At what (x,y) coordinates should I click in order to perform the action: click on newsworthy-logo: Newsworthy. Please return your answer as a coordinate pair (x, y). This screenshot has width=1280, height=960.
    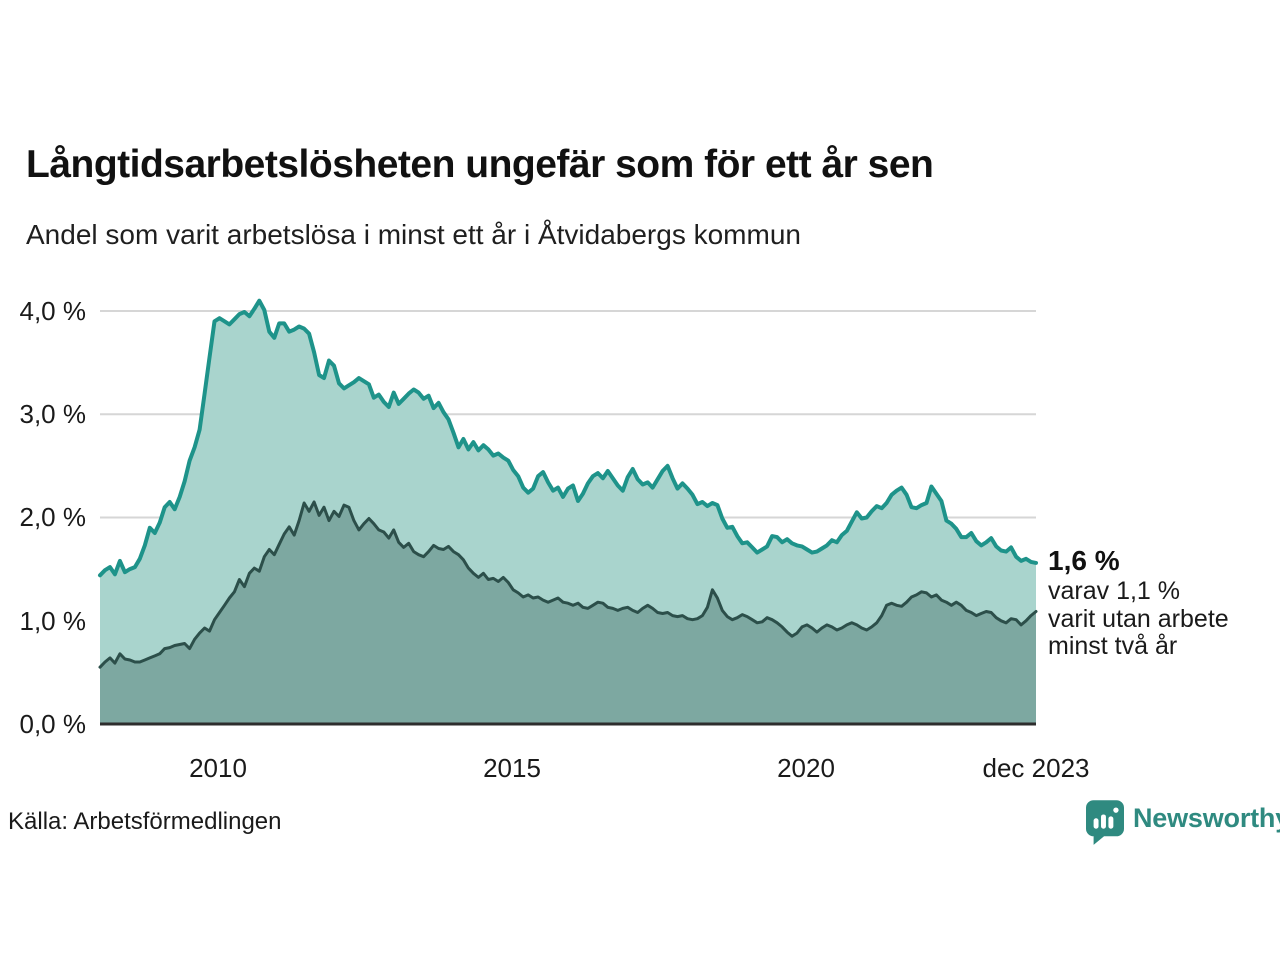
    Looking at the image, I should click on (1183, 823).